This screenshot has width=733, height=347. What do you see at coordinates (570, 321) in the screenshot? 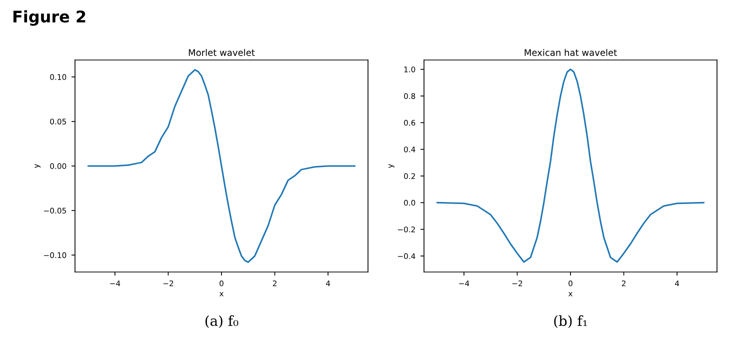
I see `text: (b) f₁` at bounding box center [570, 321].